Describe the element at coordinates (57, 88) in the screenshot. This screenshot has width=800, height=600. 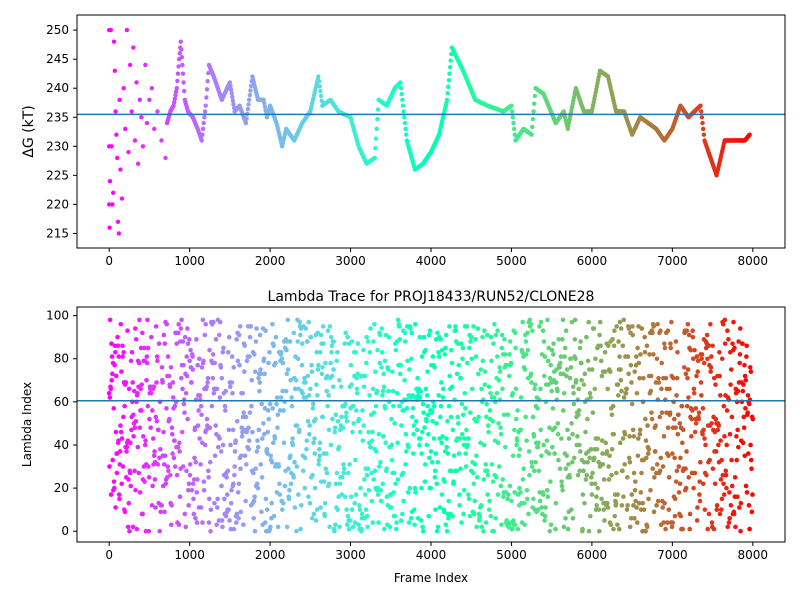
I see `y-tick-label: 240` at that location.